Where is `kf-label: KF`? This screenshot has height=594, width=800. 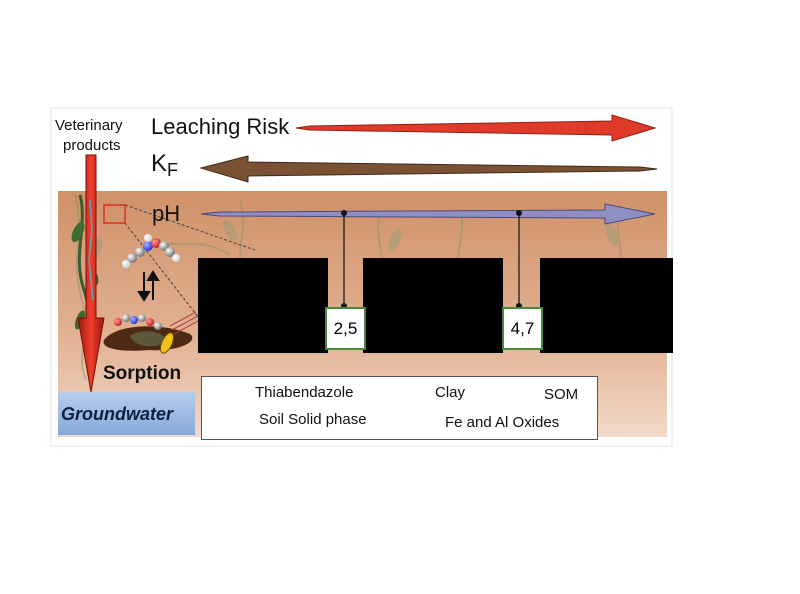 kf-label: KF is located at coordinates (164, 165).